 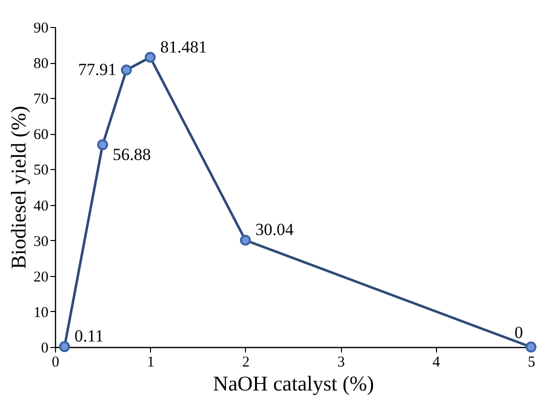 What do you see at coordinates (56, 362) in the screenshot?
I see `x-tick-label: 0` at bounding box center [56, 362].